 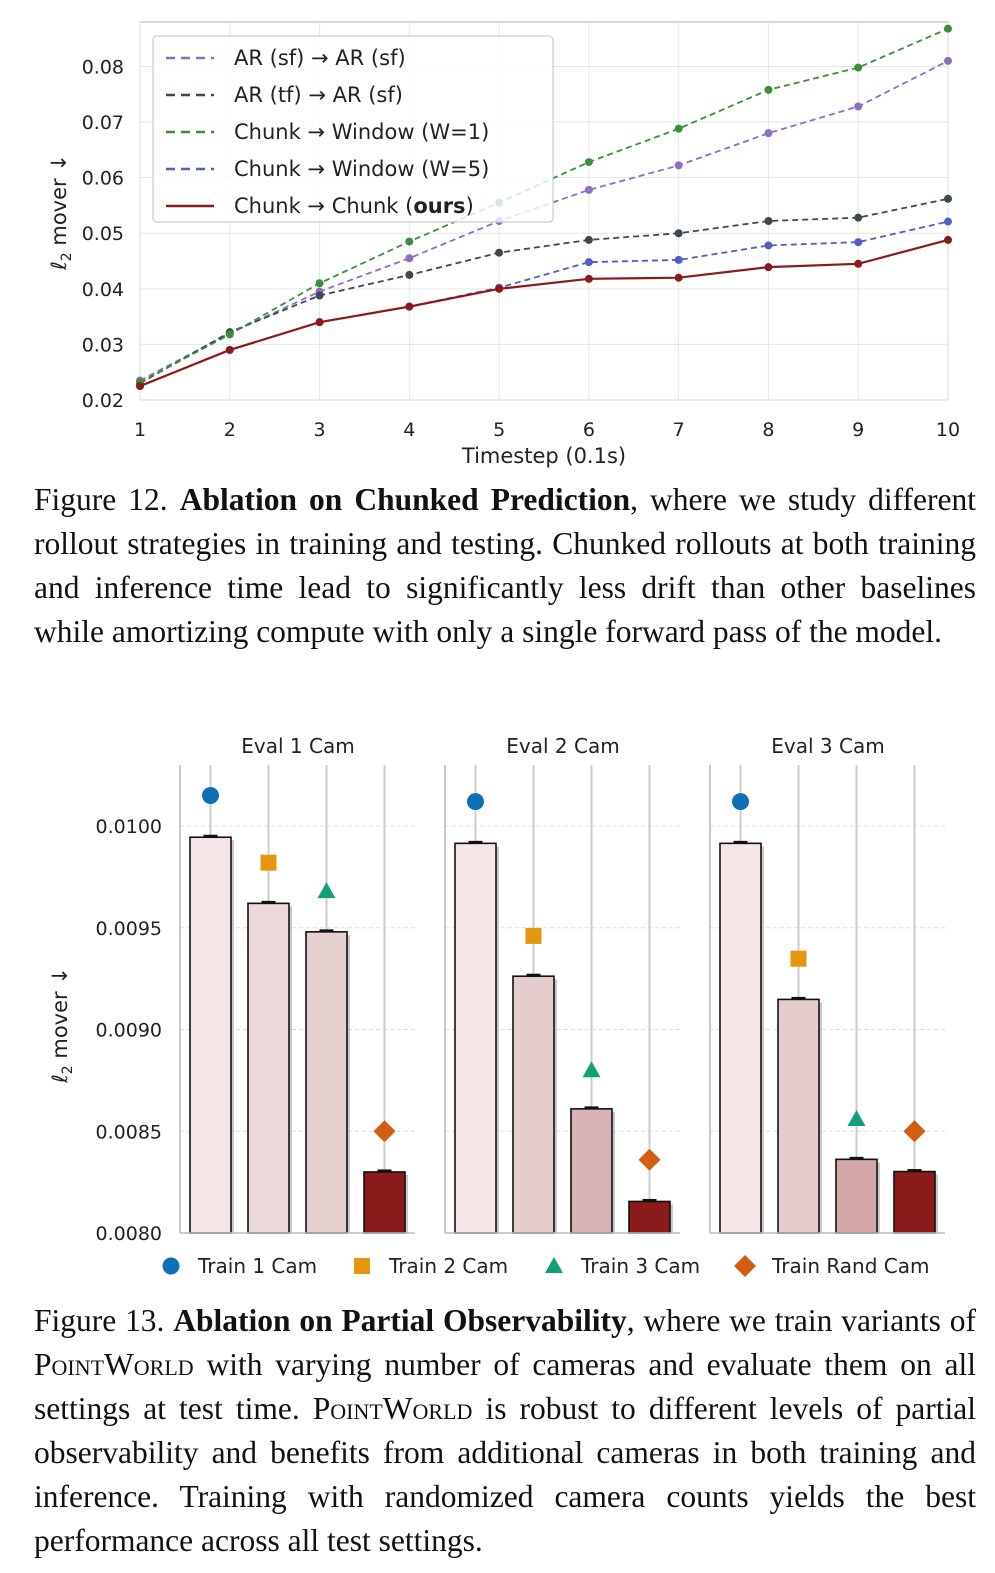 What do you see at coordinates (257, 1266) in the screenshot?
I see `legend-label: Train 1 Cam` at bounding box center [257, 1266].